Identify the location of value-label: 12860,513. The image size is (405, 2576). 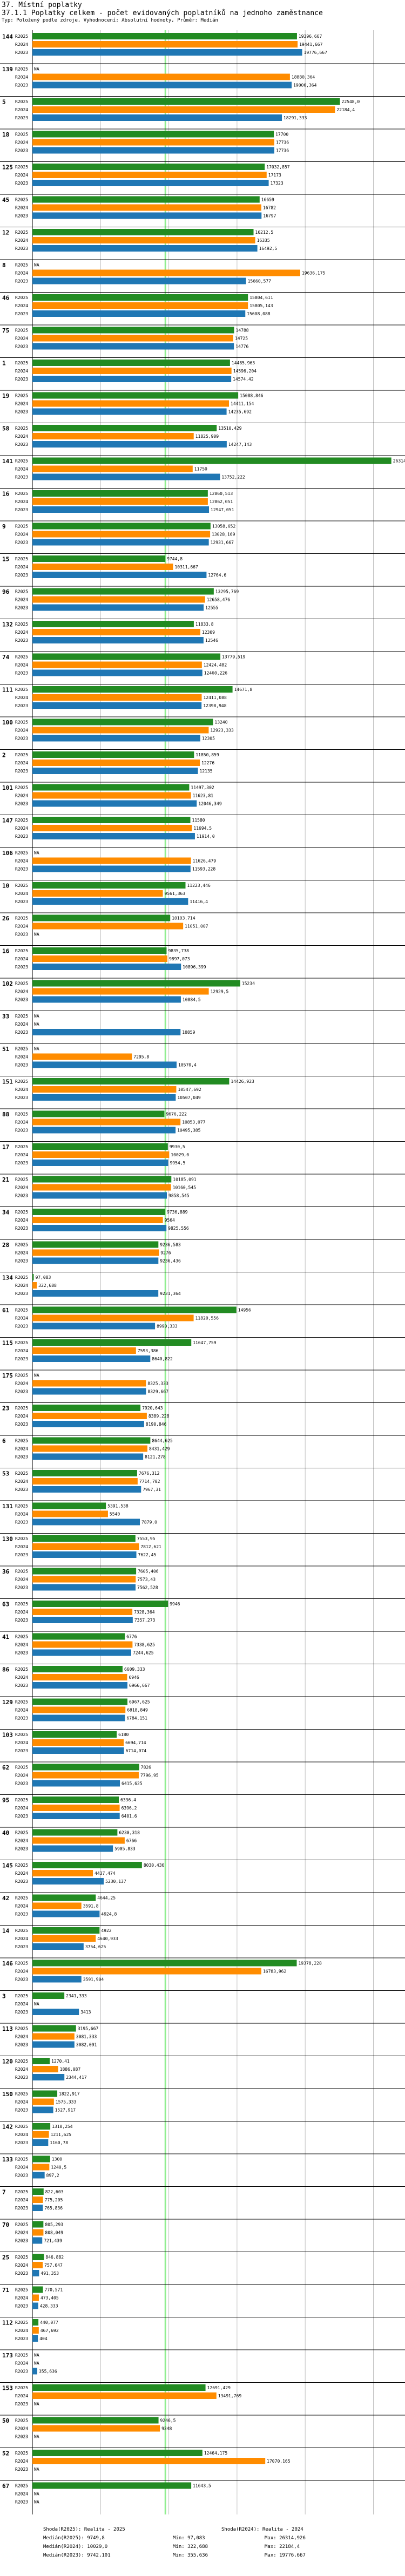
(221, 494).